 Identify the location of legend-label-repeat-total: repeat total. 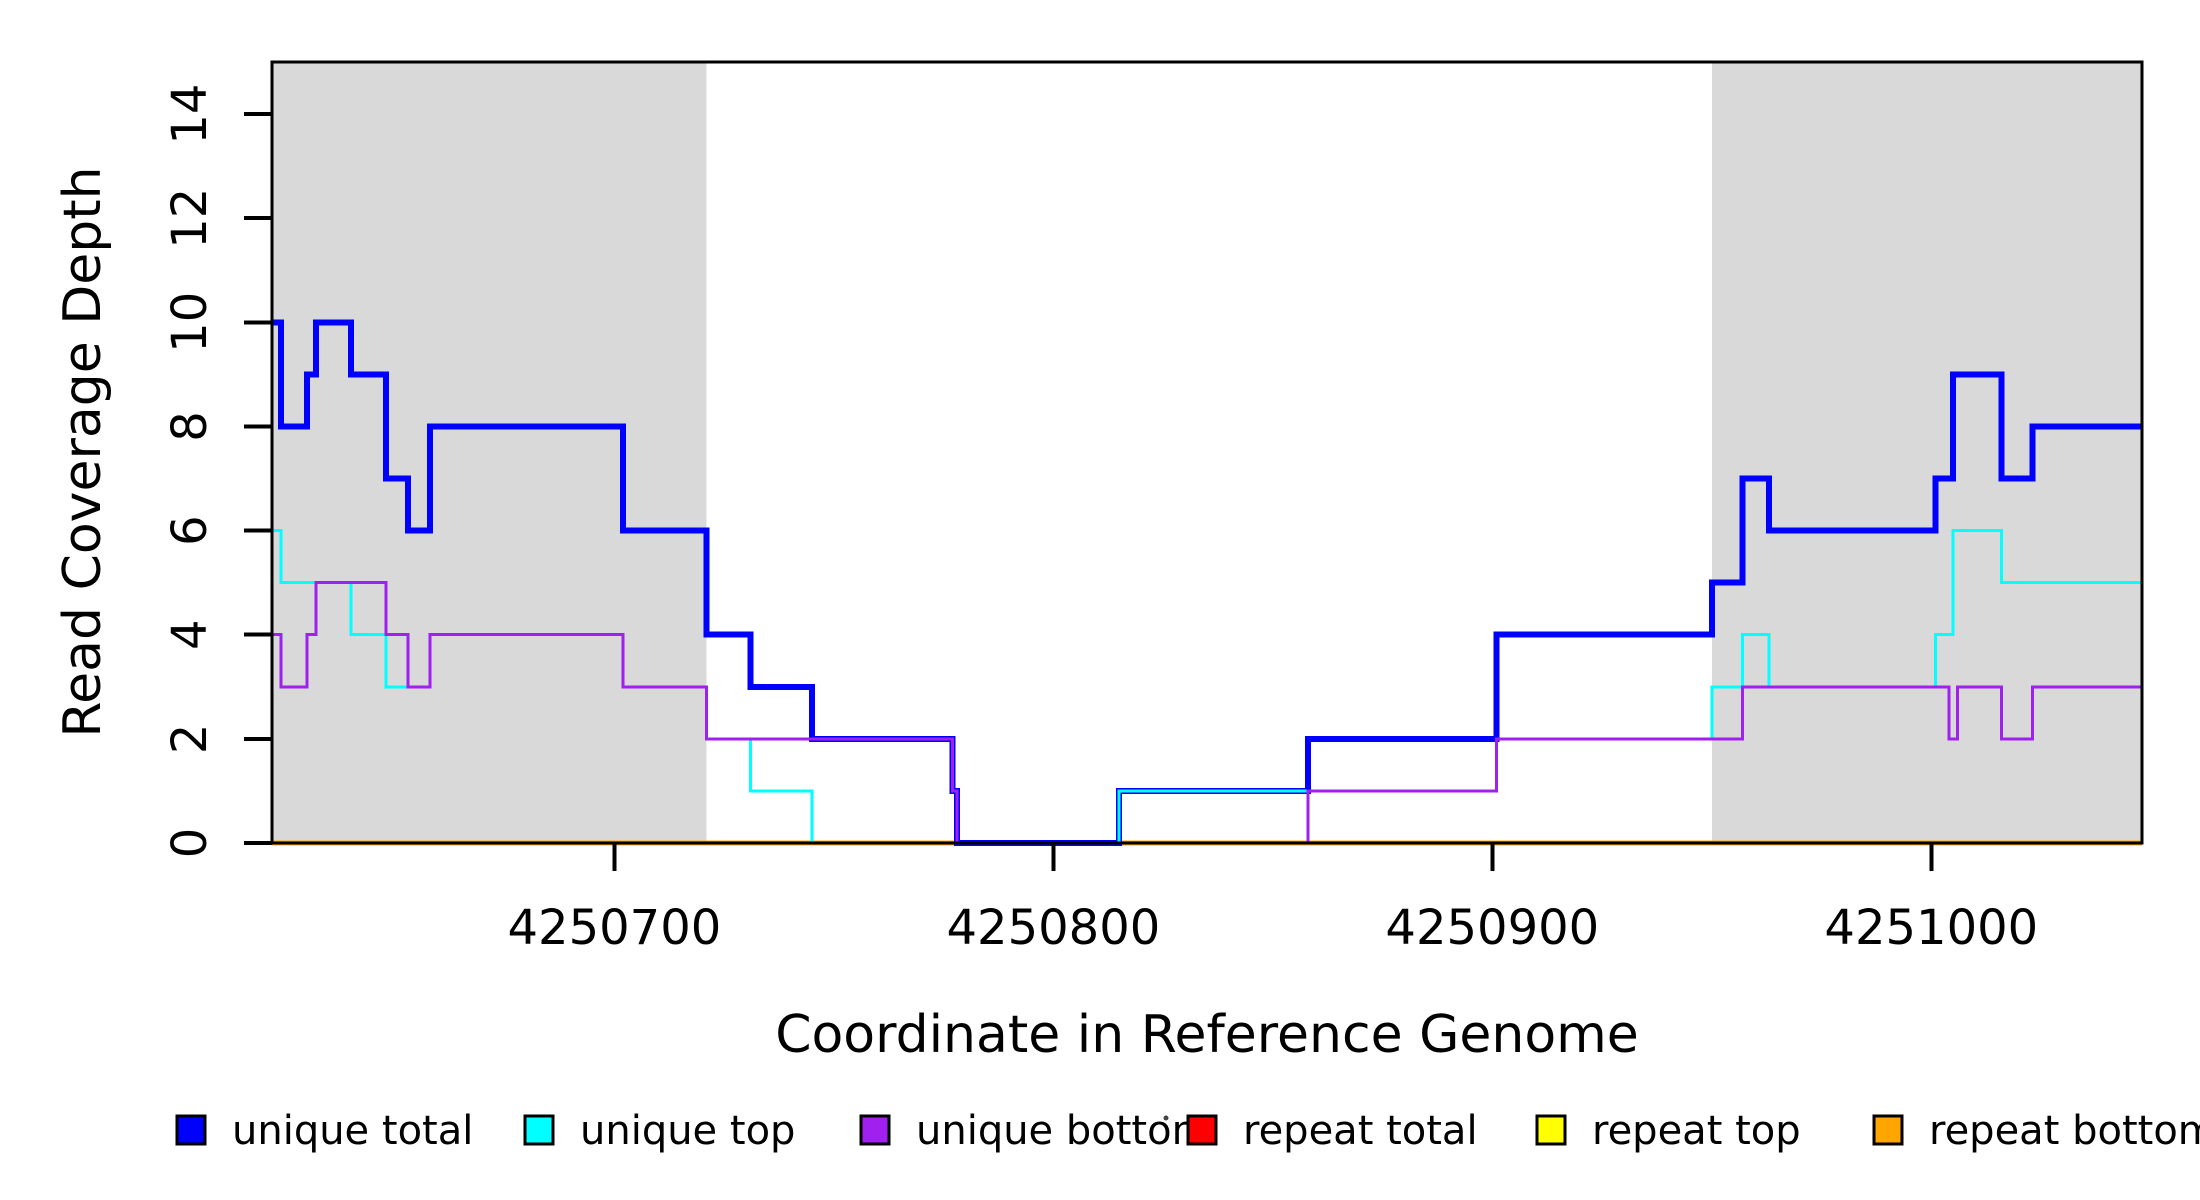
(1360, 1131).